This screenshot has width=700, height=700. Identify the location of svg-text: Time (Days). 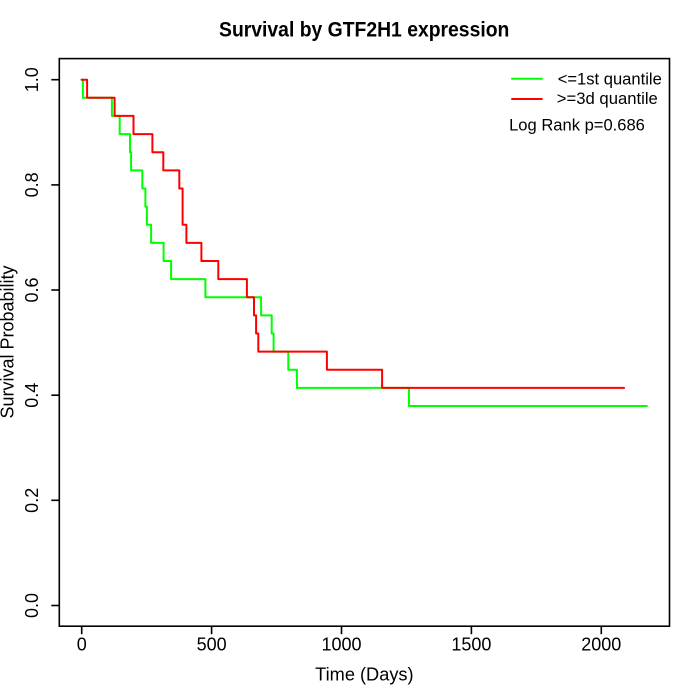
(364, 675).